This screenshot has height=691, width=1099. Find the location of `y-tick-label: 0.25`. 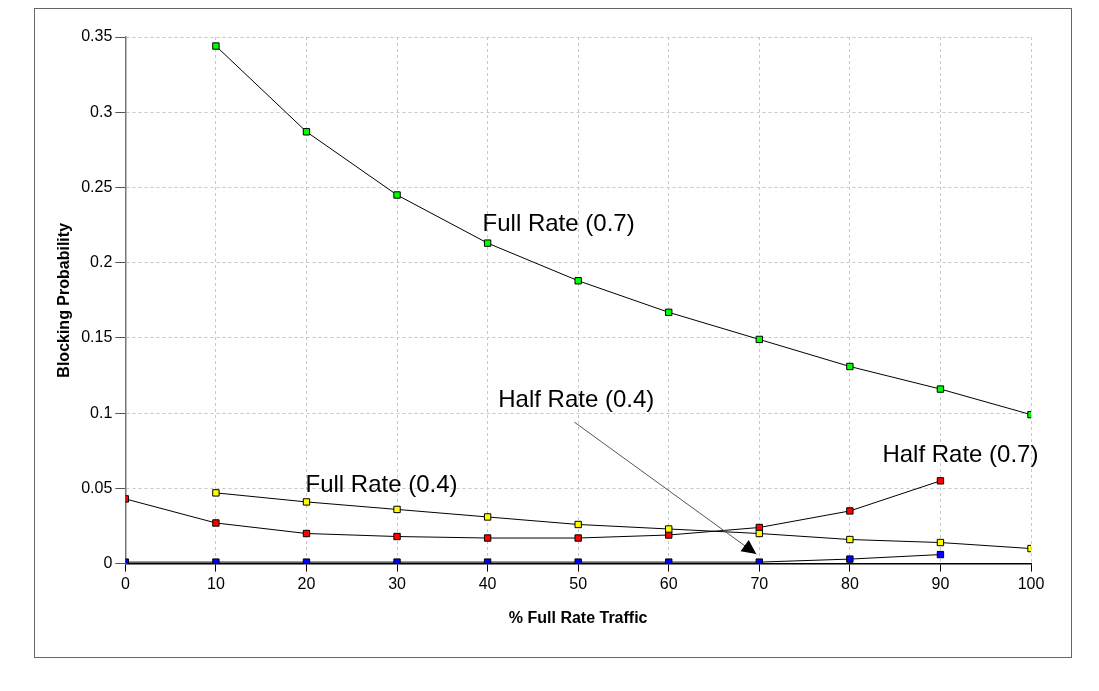

y-tick-label: 0.25 is located at coordinates (97, 186).